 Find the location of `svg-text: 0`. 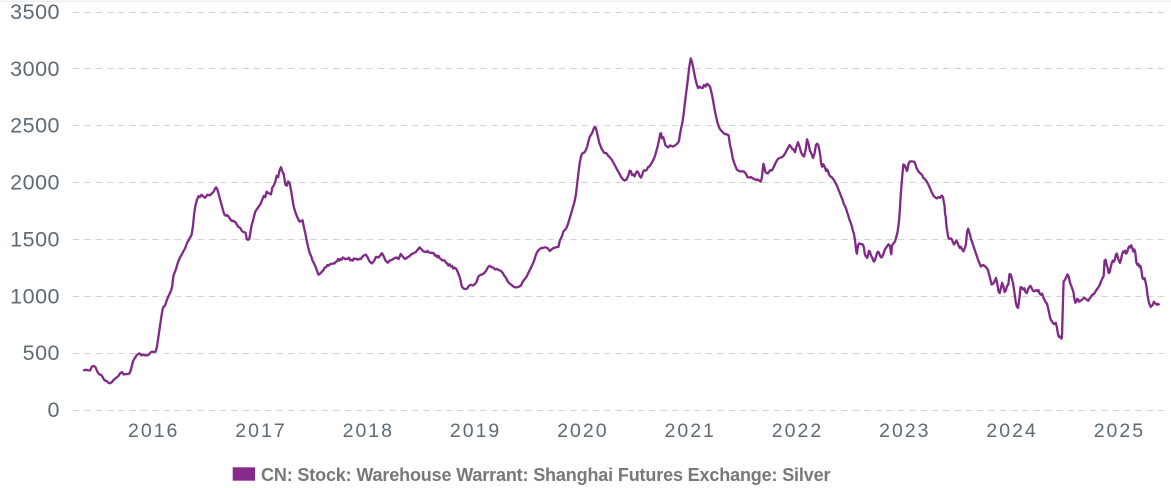

svg-text: 0 is located at coordinates (54, 410).